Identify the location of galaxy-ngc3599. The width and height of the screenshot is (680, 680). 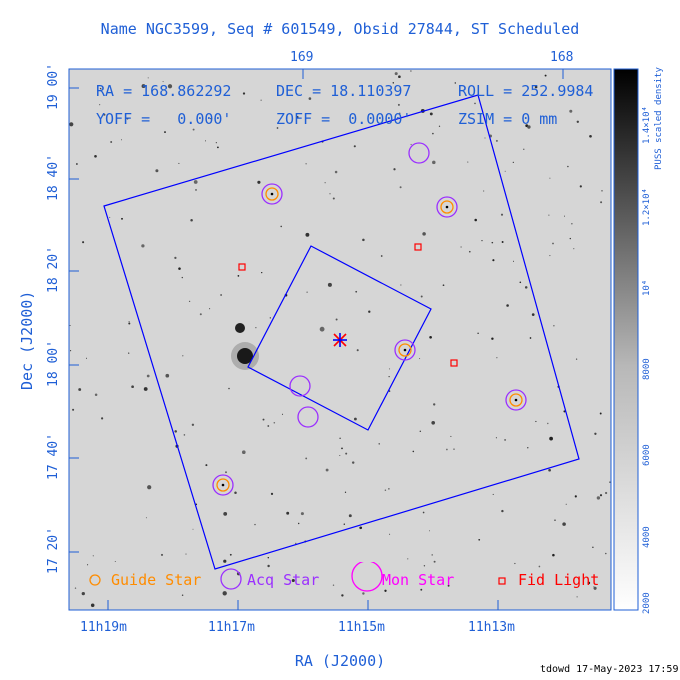
(245, 356).